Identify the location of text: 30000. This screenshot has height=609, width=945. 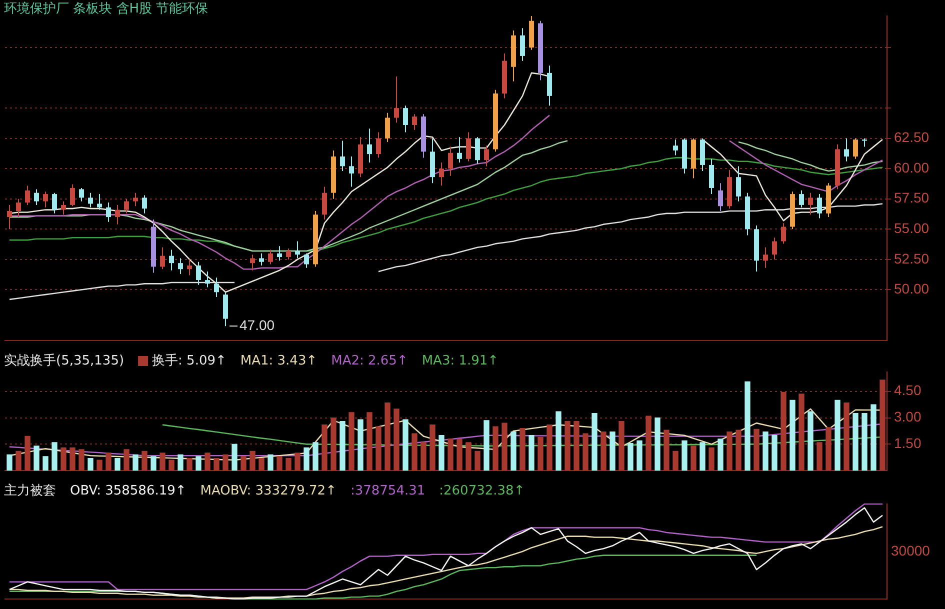
(910, 550).